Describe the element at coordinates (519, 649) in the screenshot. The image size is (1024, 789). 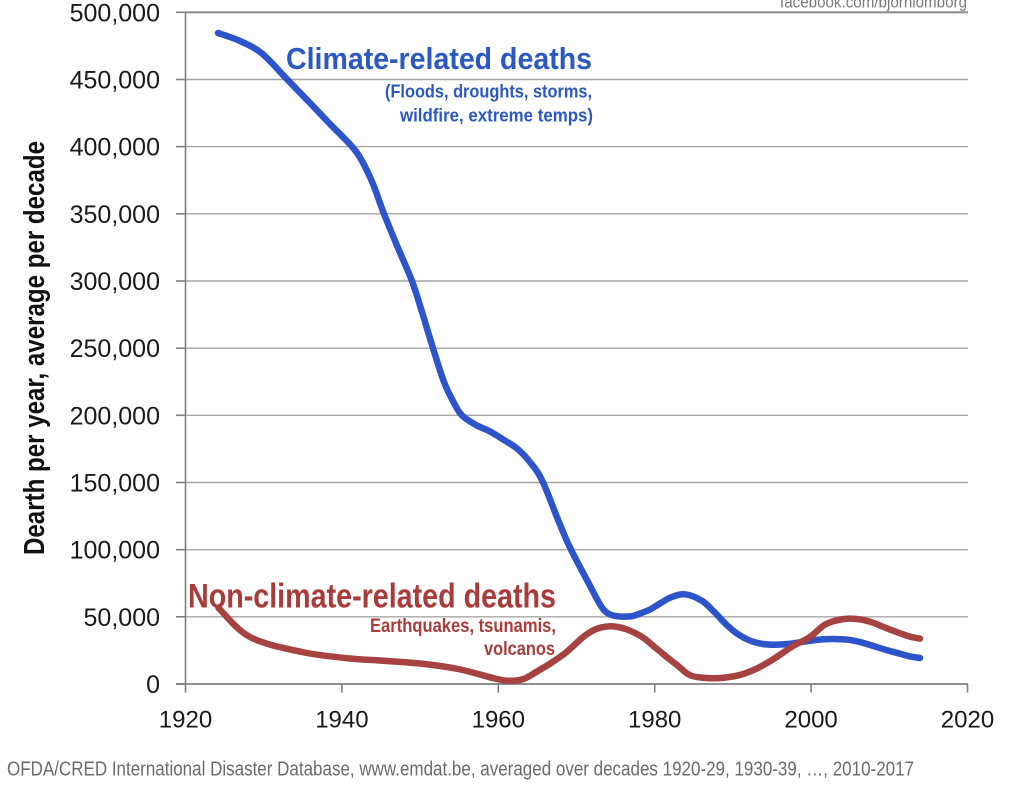
I see `svg-text: volcanos` at that location.